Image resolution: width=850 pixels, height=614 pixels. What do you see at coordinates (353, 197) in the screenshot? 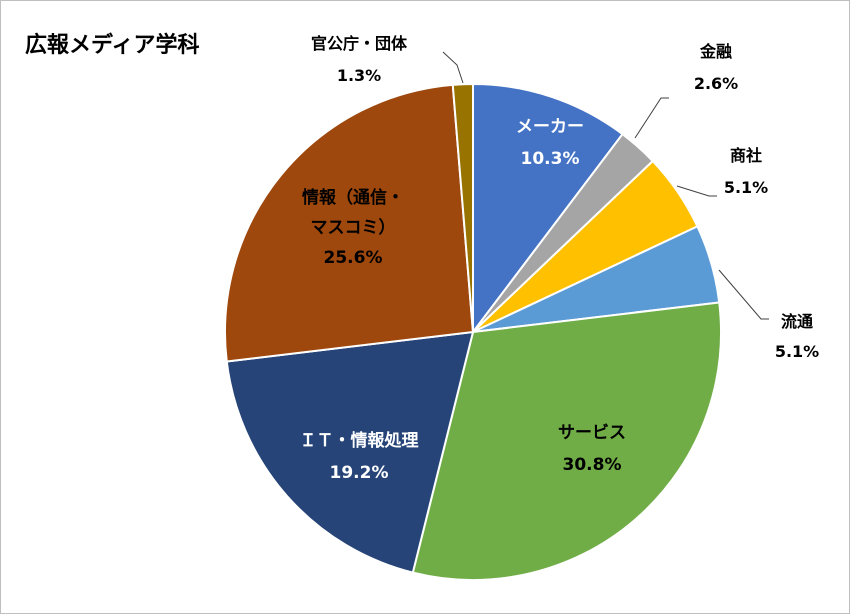
I see `slice-label-media: 情報（通信・` at bounding box center [353, 197].